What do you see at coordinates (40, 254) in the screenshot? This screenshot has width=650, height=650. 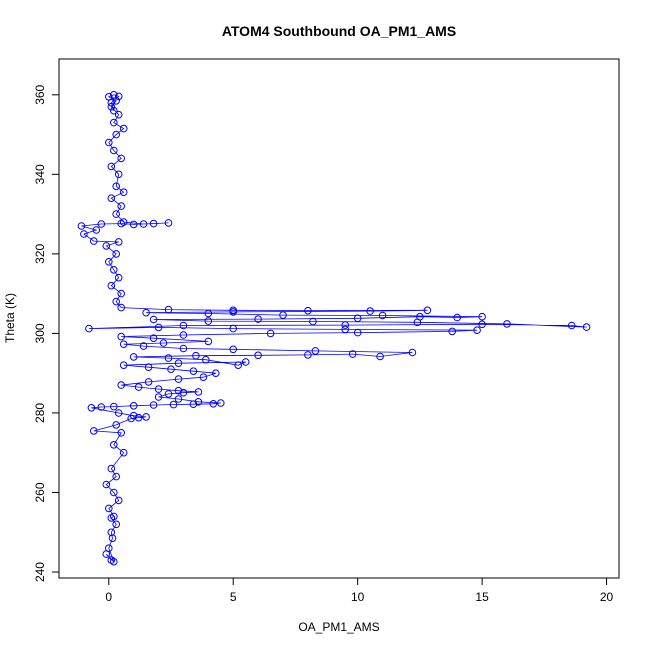 I see `y-tick-label: 320` at bounding box center [40, 254].